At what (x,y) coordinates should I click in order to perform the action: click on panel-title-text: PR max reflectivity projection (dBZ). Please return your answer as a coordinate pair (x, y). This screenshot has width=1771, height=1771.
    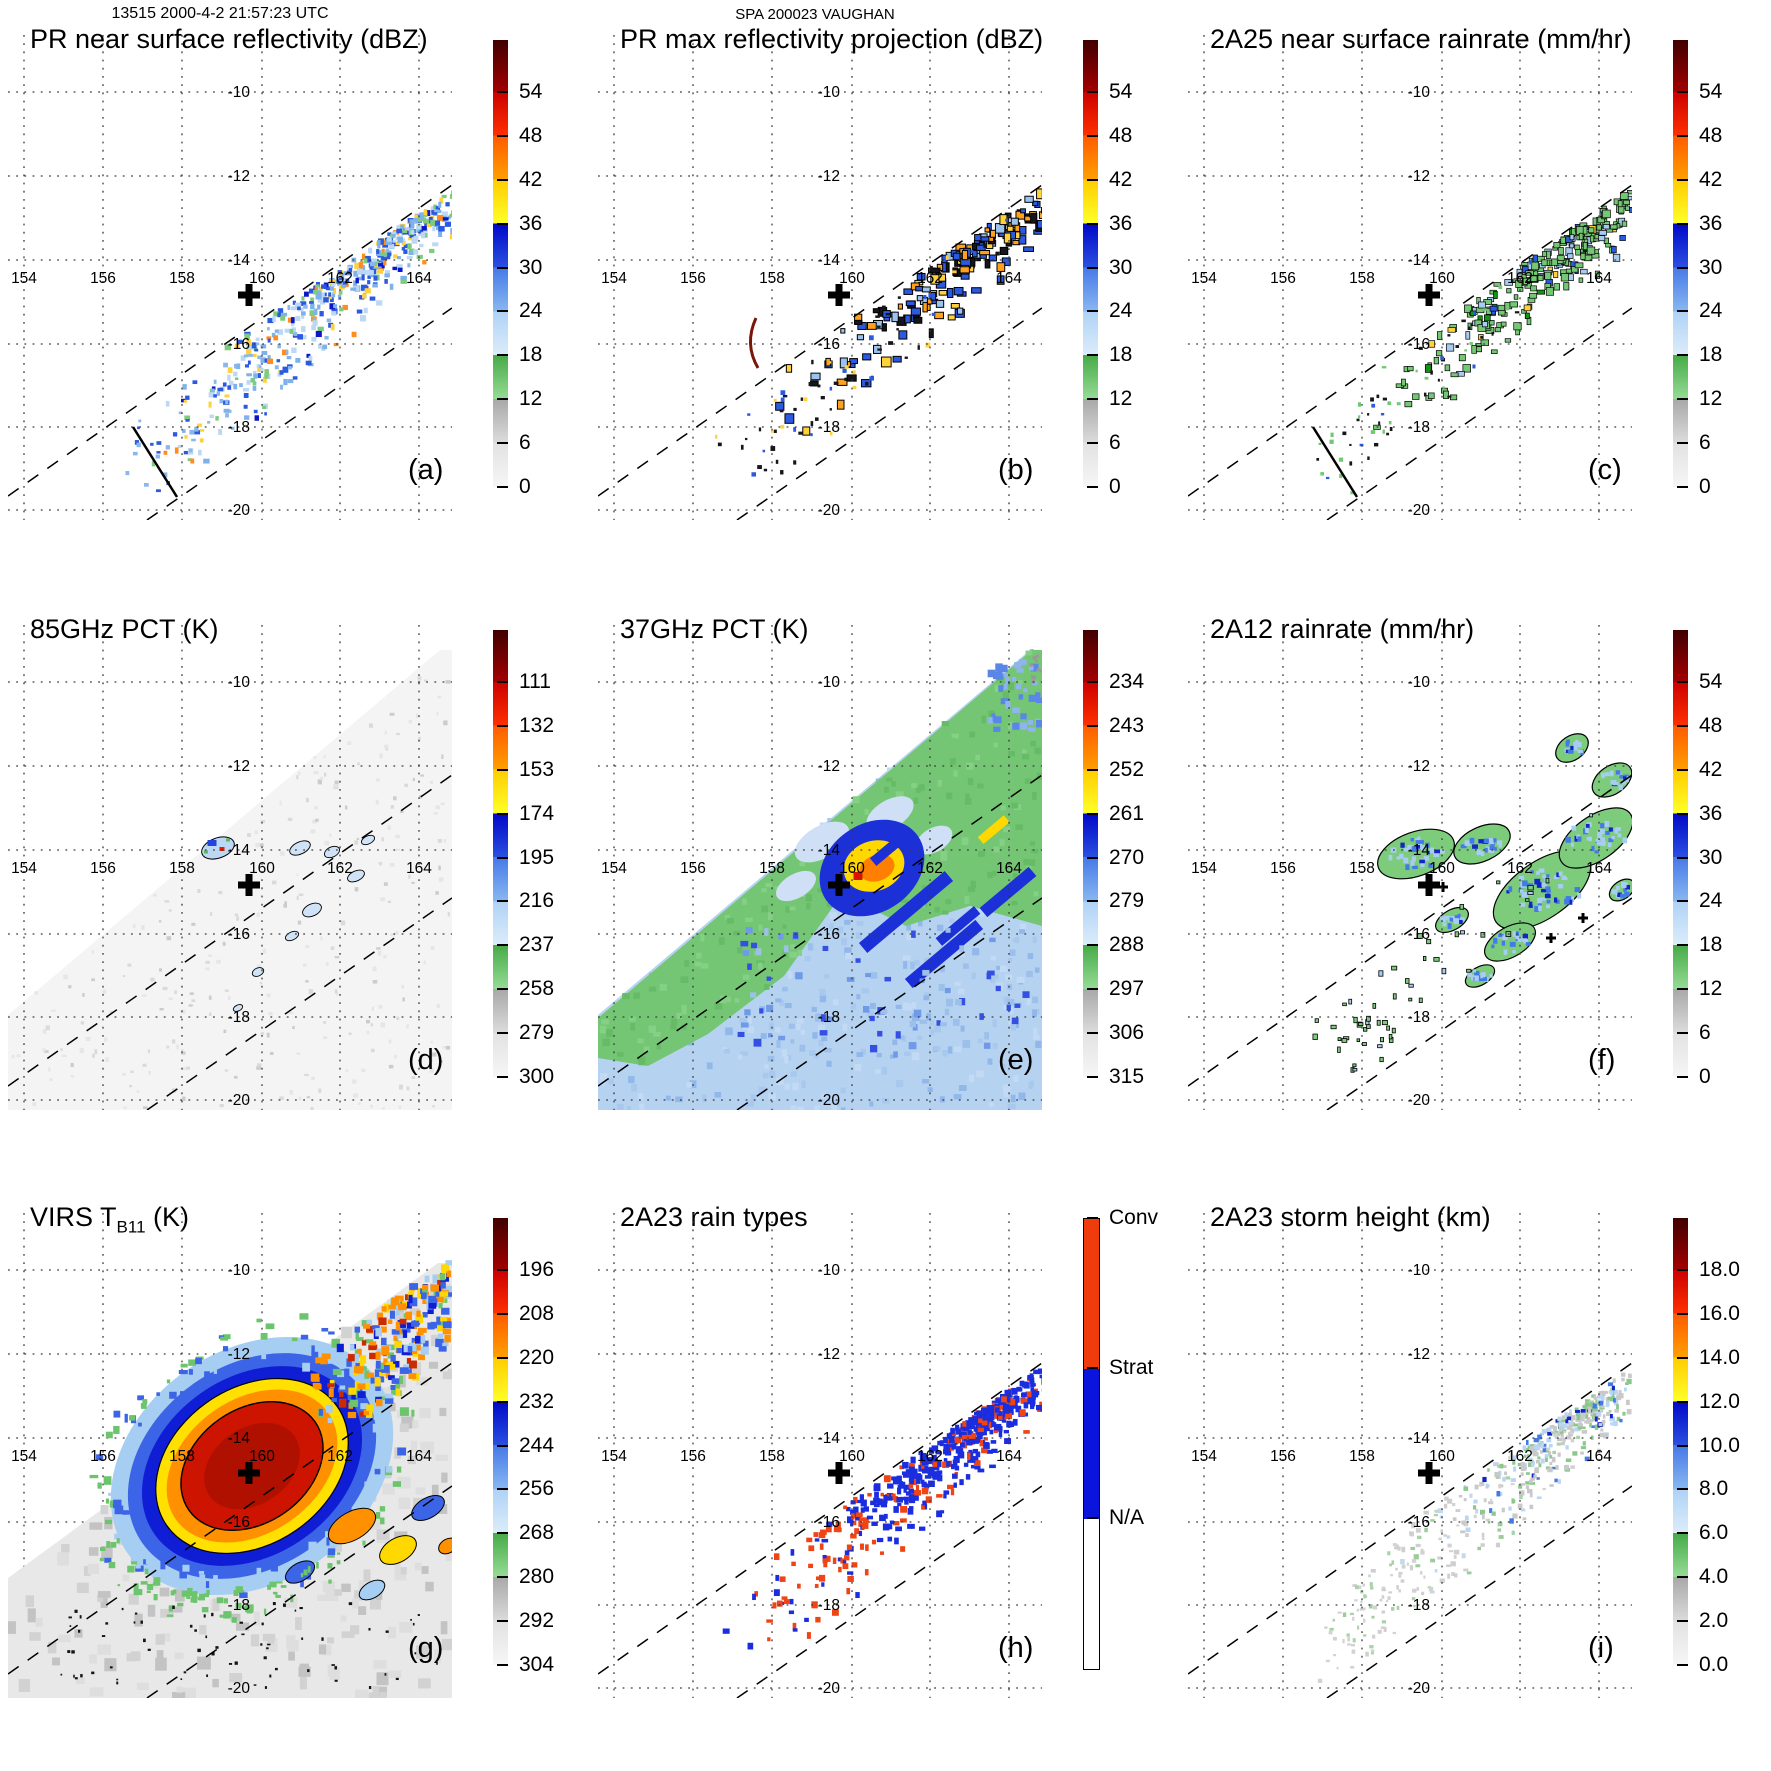
    Looking at the image, I should click on (832, 39).